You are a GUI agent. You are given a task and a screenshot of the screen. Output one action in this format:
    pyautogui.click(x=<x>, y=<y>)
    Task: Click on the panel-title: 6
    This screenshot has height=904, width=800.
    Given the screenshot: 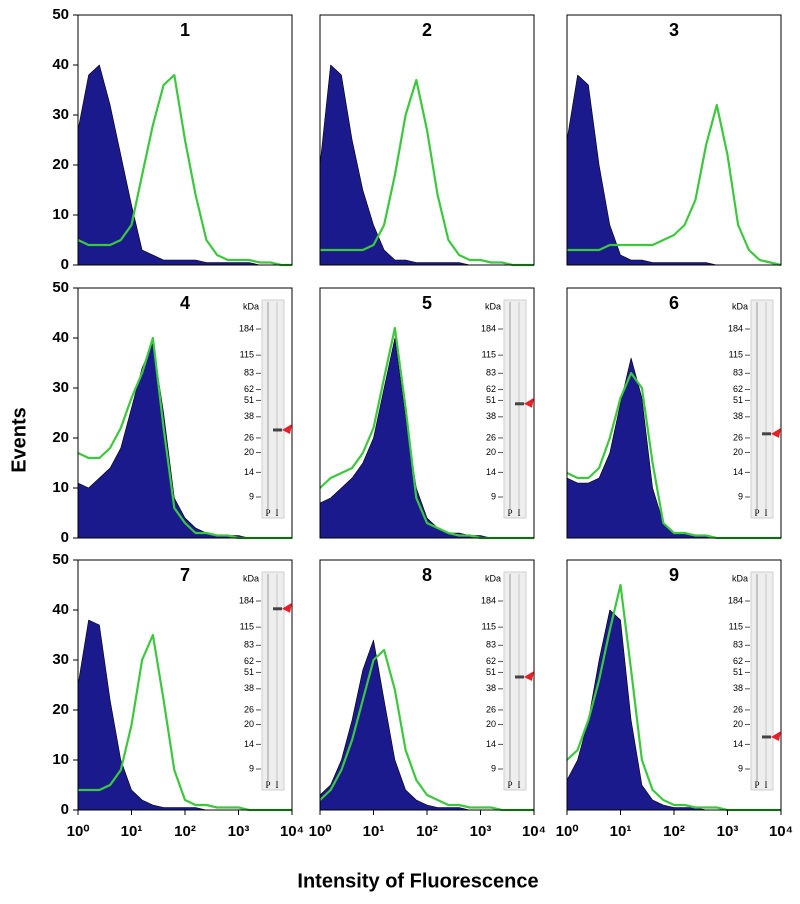 What is the action you would take?
    pyautogui.click(x=674, y=303)
    